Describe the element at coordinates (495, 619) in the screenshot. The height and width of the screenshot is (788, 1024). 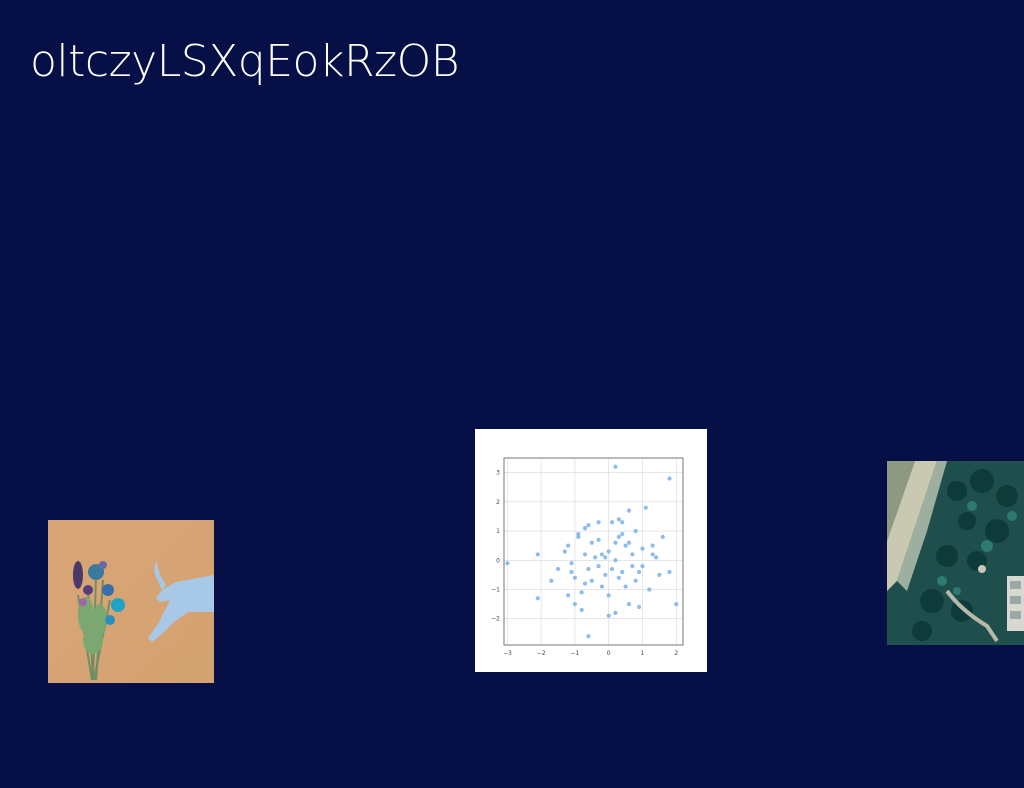
I see `y-tick-label: −2` at that location.